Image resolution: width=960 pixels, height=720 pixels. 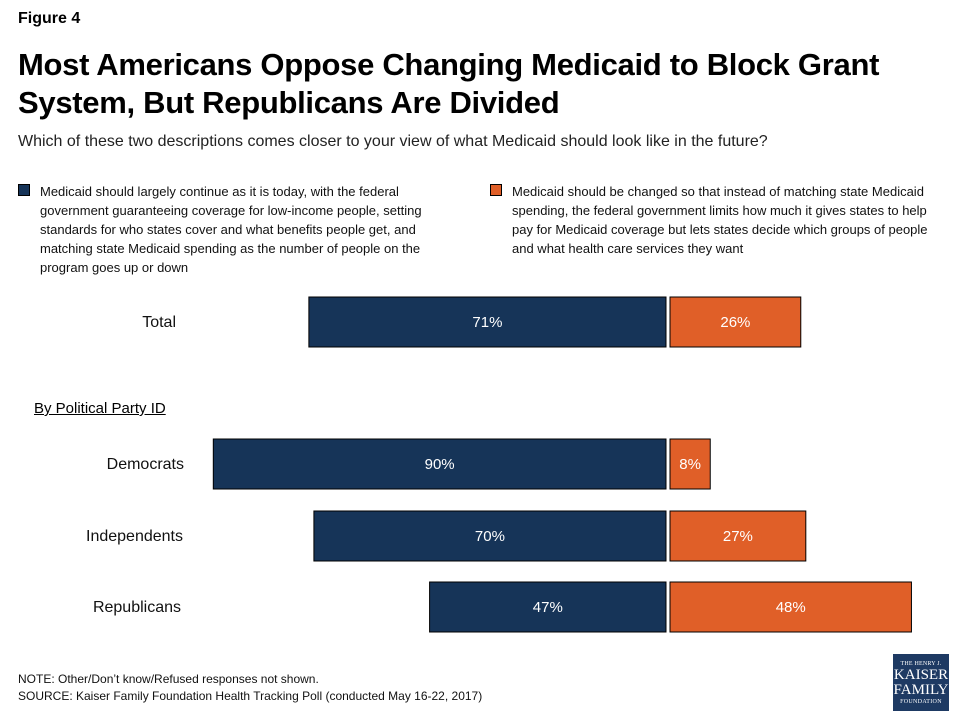 I want to click on section-label-party: By Political Party ID, so click(x=100, y=408).